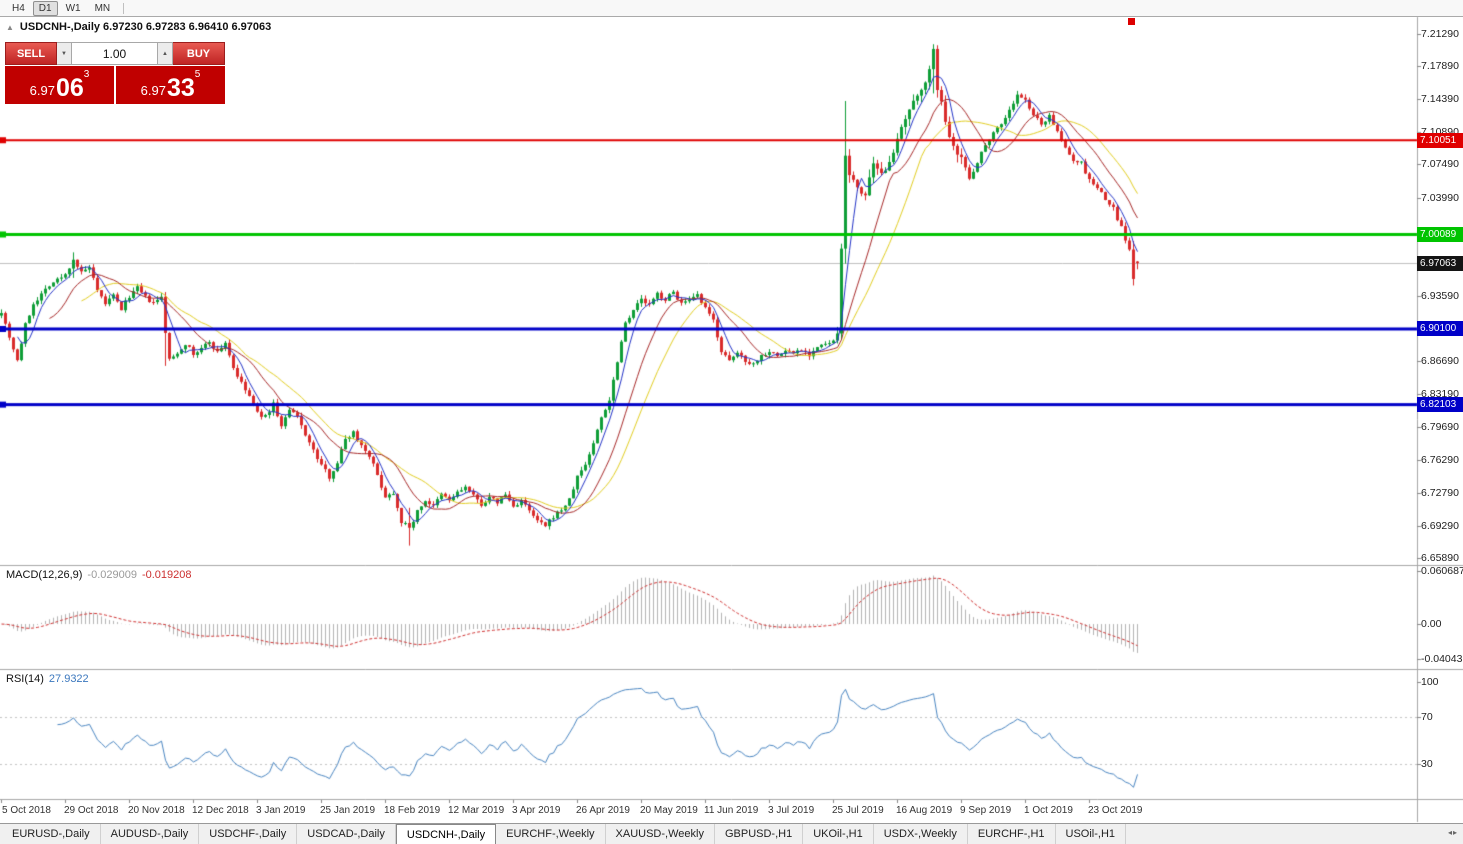 This screenshot has width=1463, height=844. Describe the element at coordinates (197, 74) in the screenshot. I see `buy-price-sup: 5` at that location.